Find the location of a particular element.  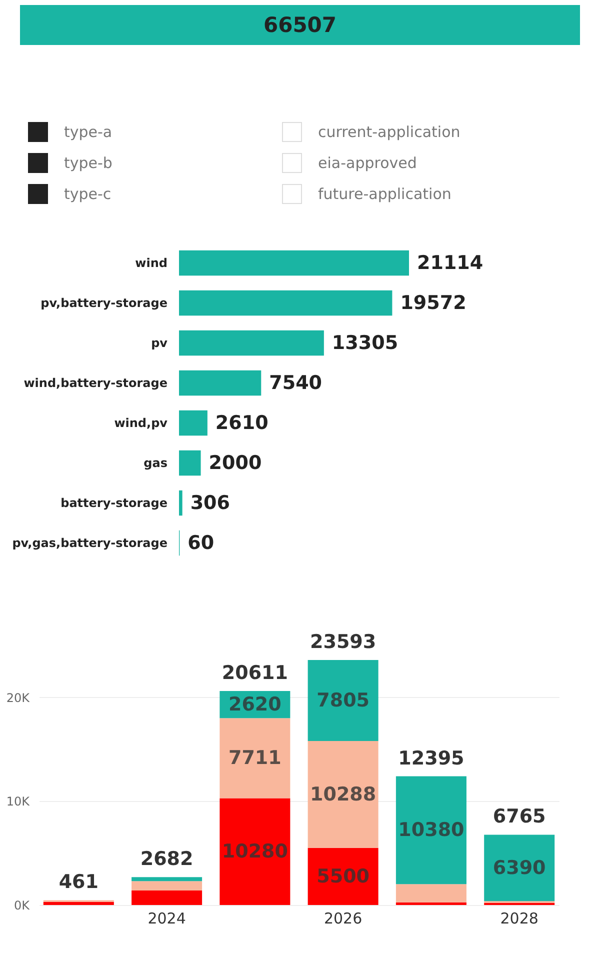

y-tick-label: wind,pv is located at coordinates (141, 423).